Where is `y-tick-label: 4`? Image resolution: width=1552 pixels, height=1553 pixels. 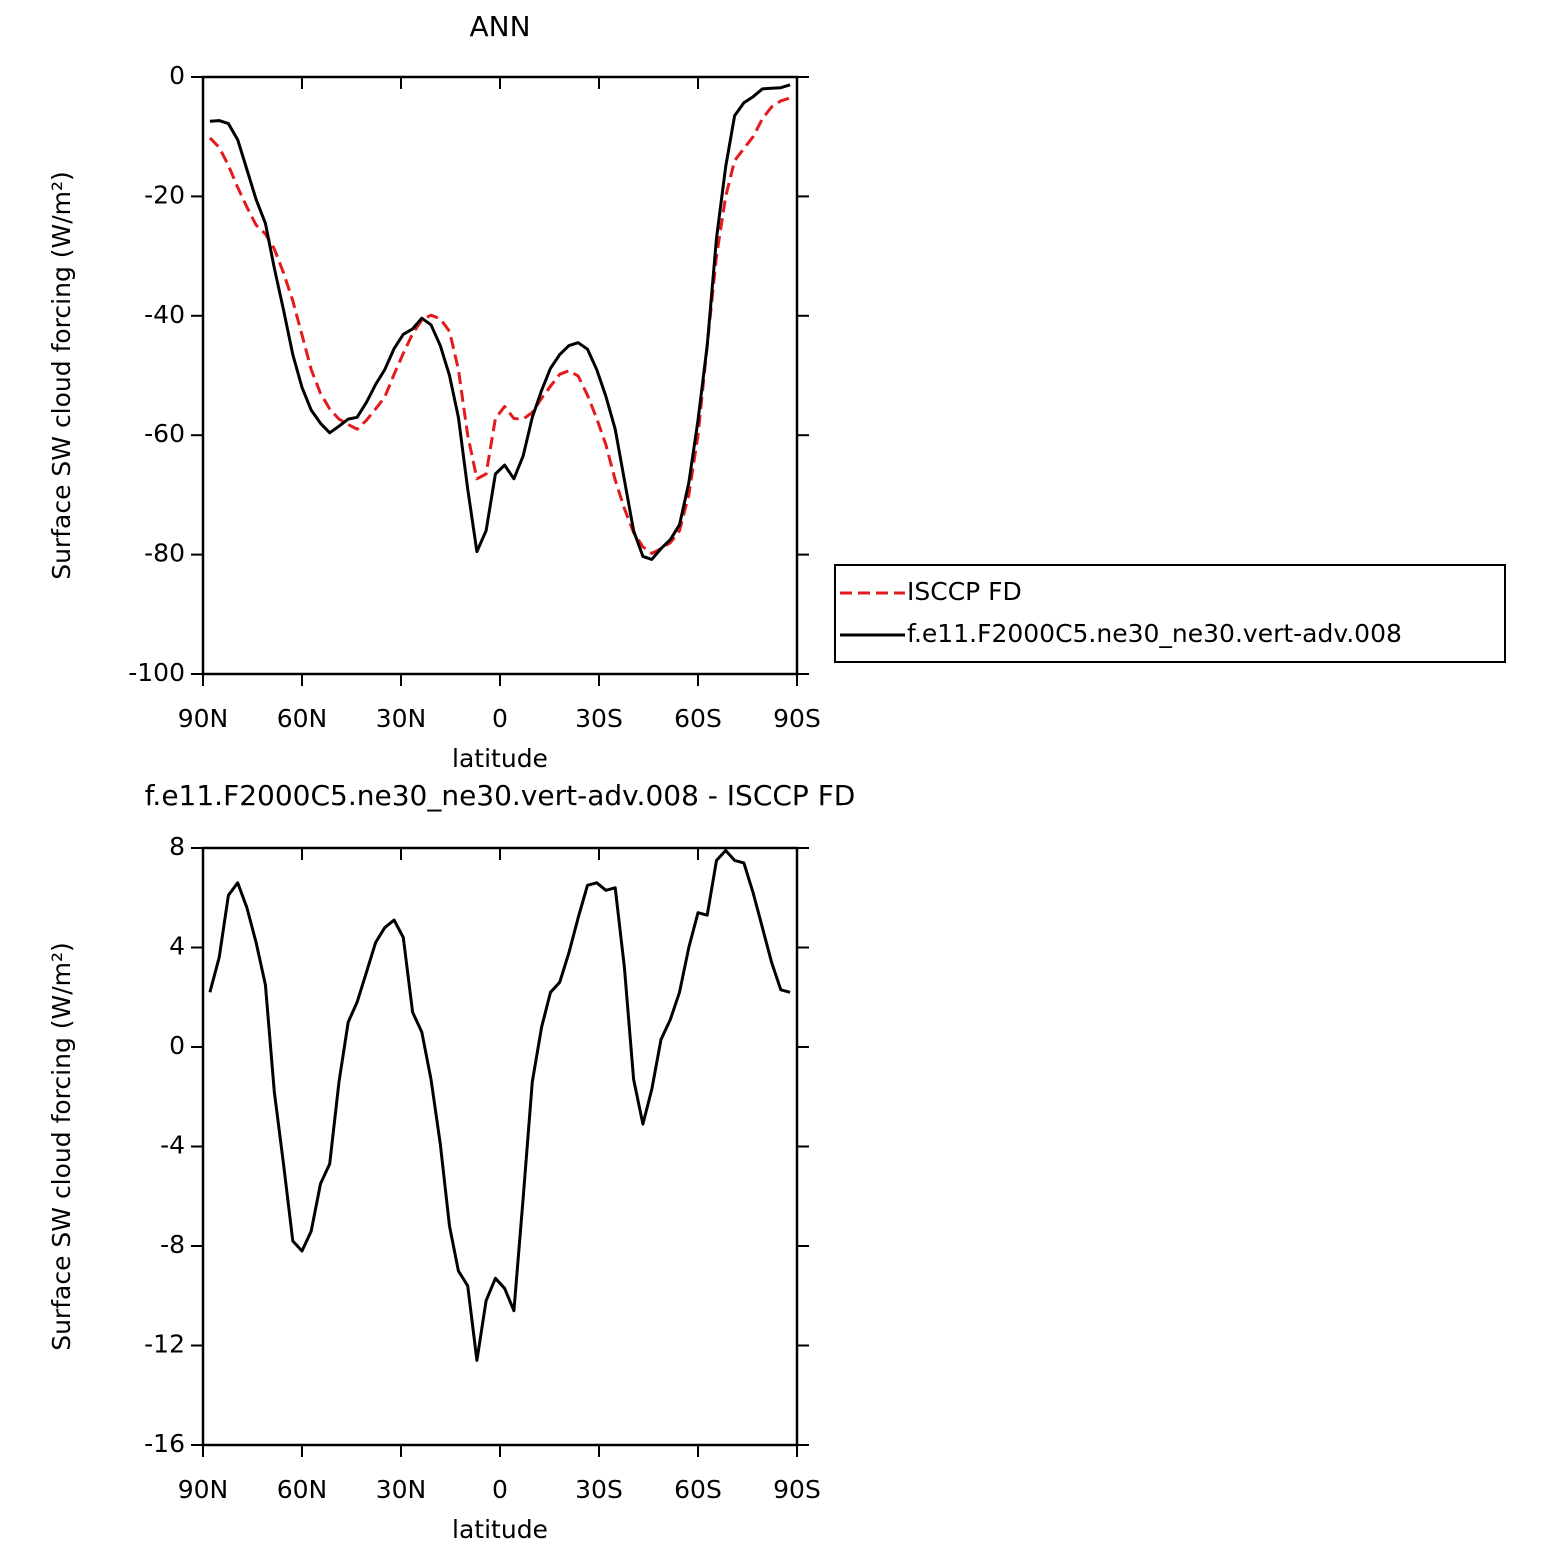
y-tick-label: 4 is located at coordinates (177, 946).